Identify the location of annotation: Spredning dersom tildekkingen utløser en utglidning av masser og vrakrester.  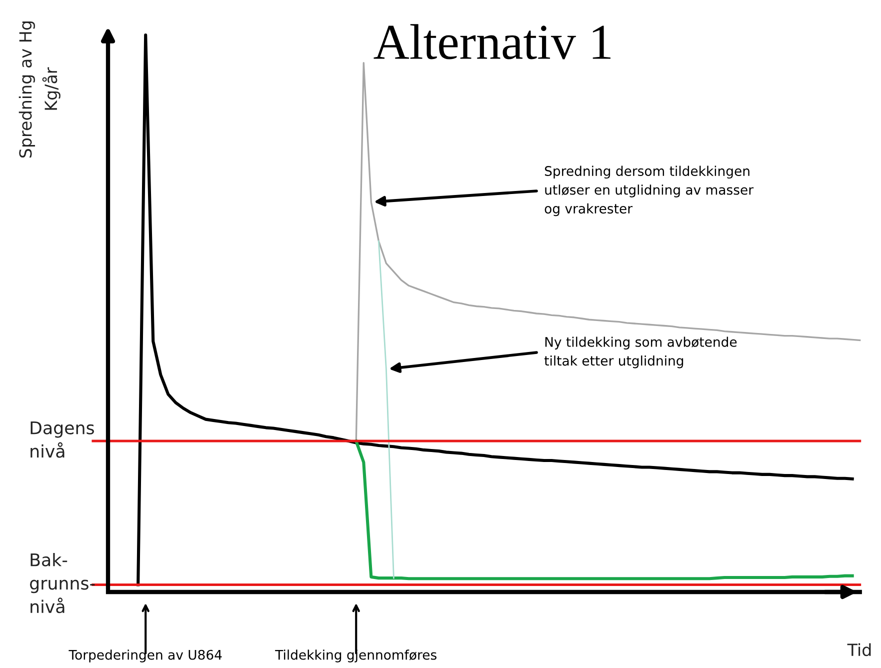
(649, 191).